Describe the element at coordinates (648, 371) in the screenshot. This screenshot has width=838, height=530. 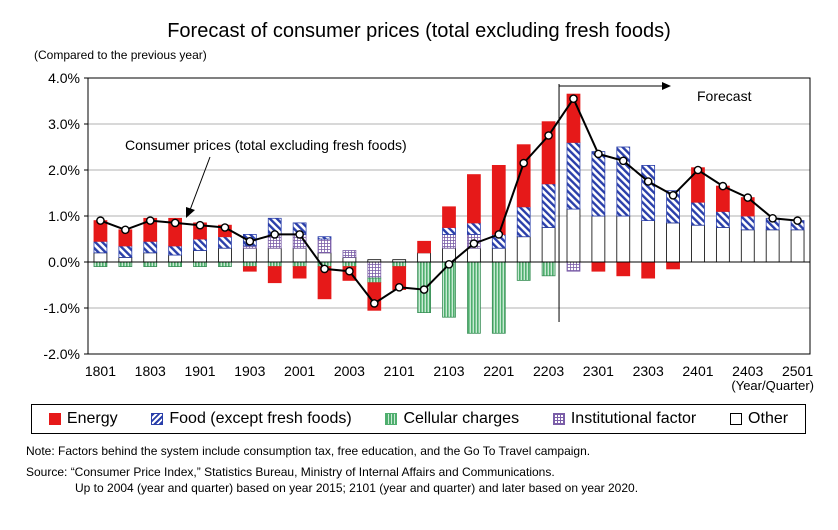
I see `x-tick-label: 2303` at that location.